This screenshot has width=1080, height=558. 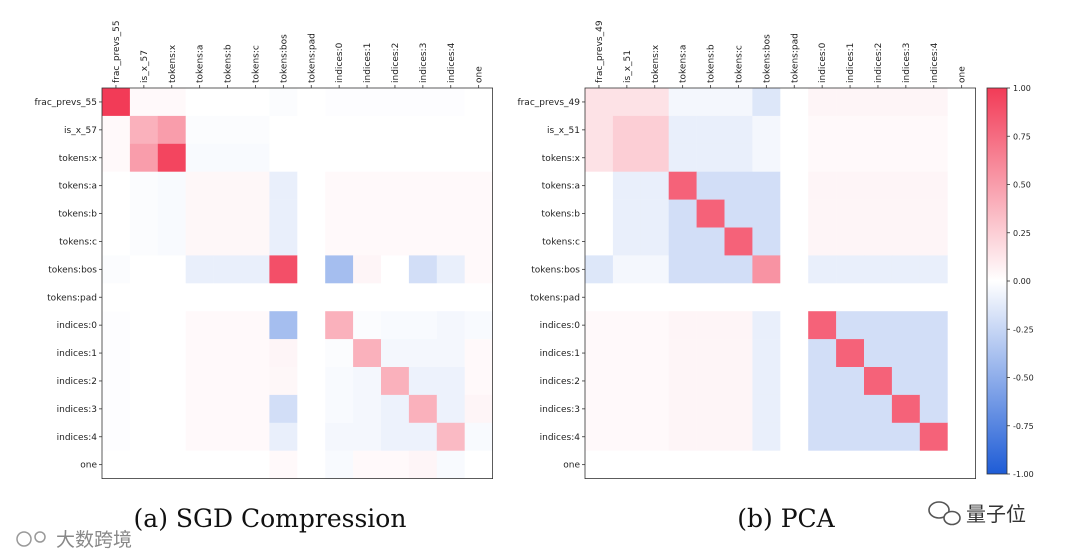 I want to click on y-tick-label: indices:3, so click(x=560, y=410).